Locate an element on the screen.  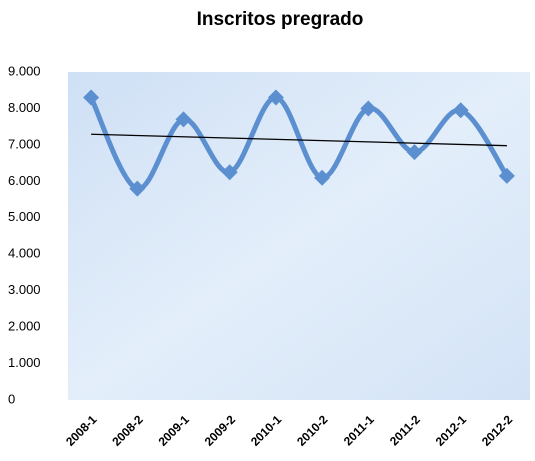
y-tick-label: 5.000 is located at coordinates (24, 216).